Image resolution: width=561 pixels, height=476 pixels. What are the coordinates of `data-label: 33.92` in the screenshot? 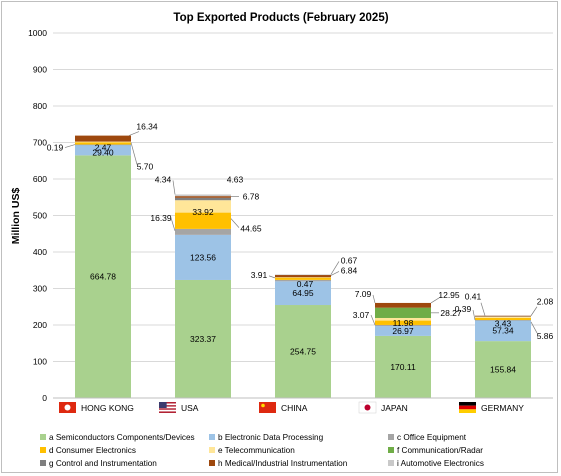 It's located at (203, 212).